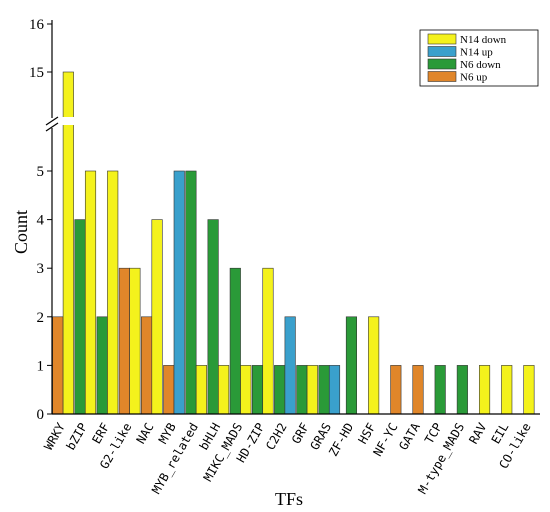 The height and width of the screenshot is (512, 550). I want to click on bar-bHLH-N14-down, so click(224, 390).